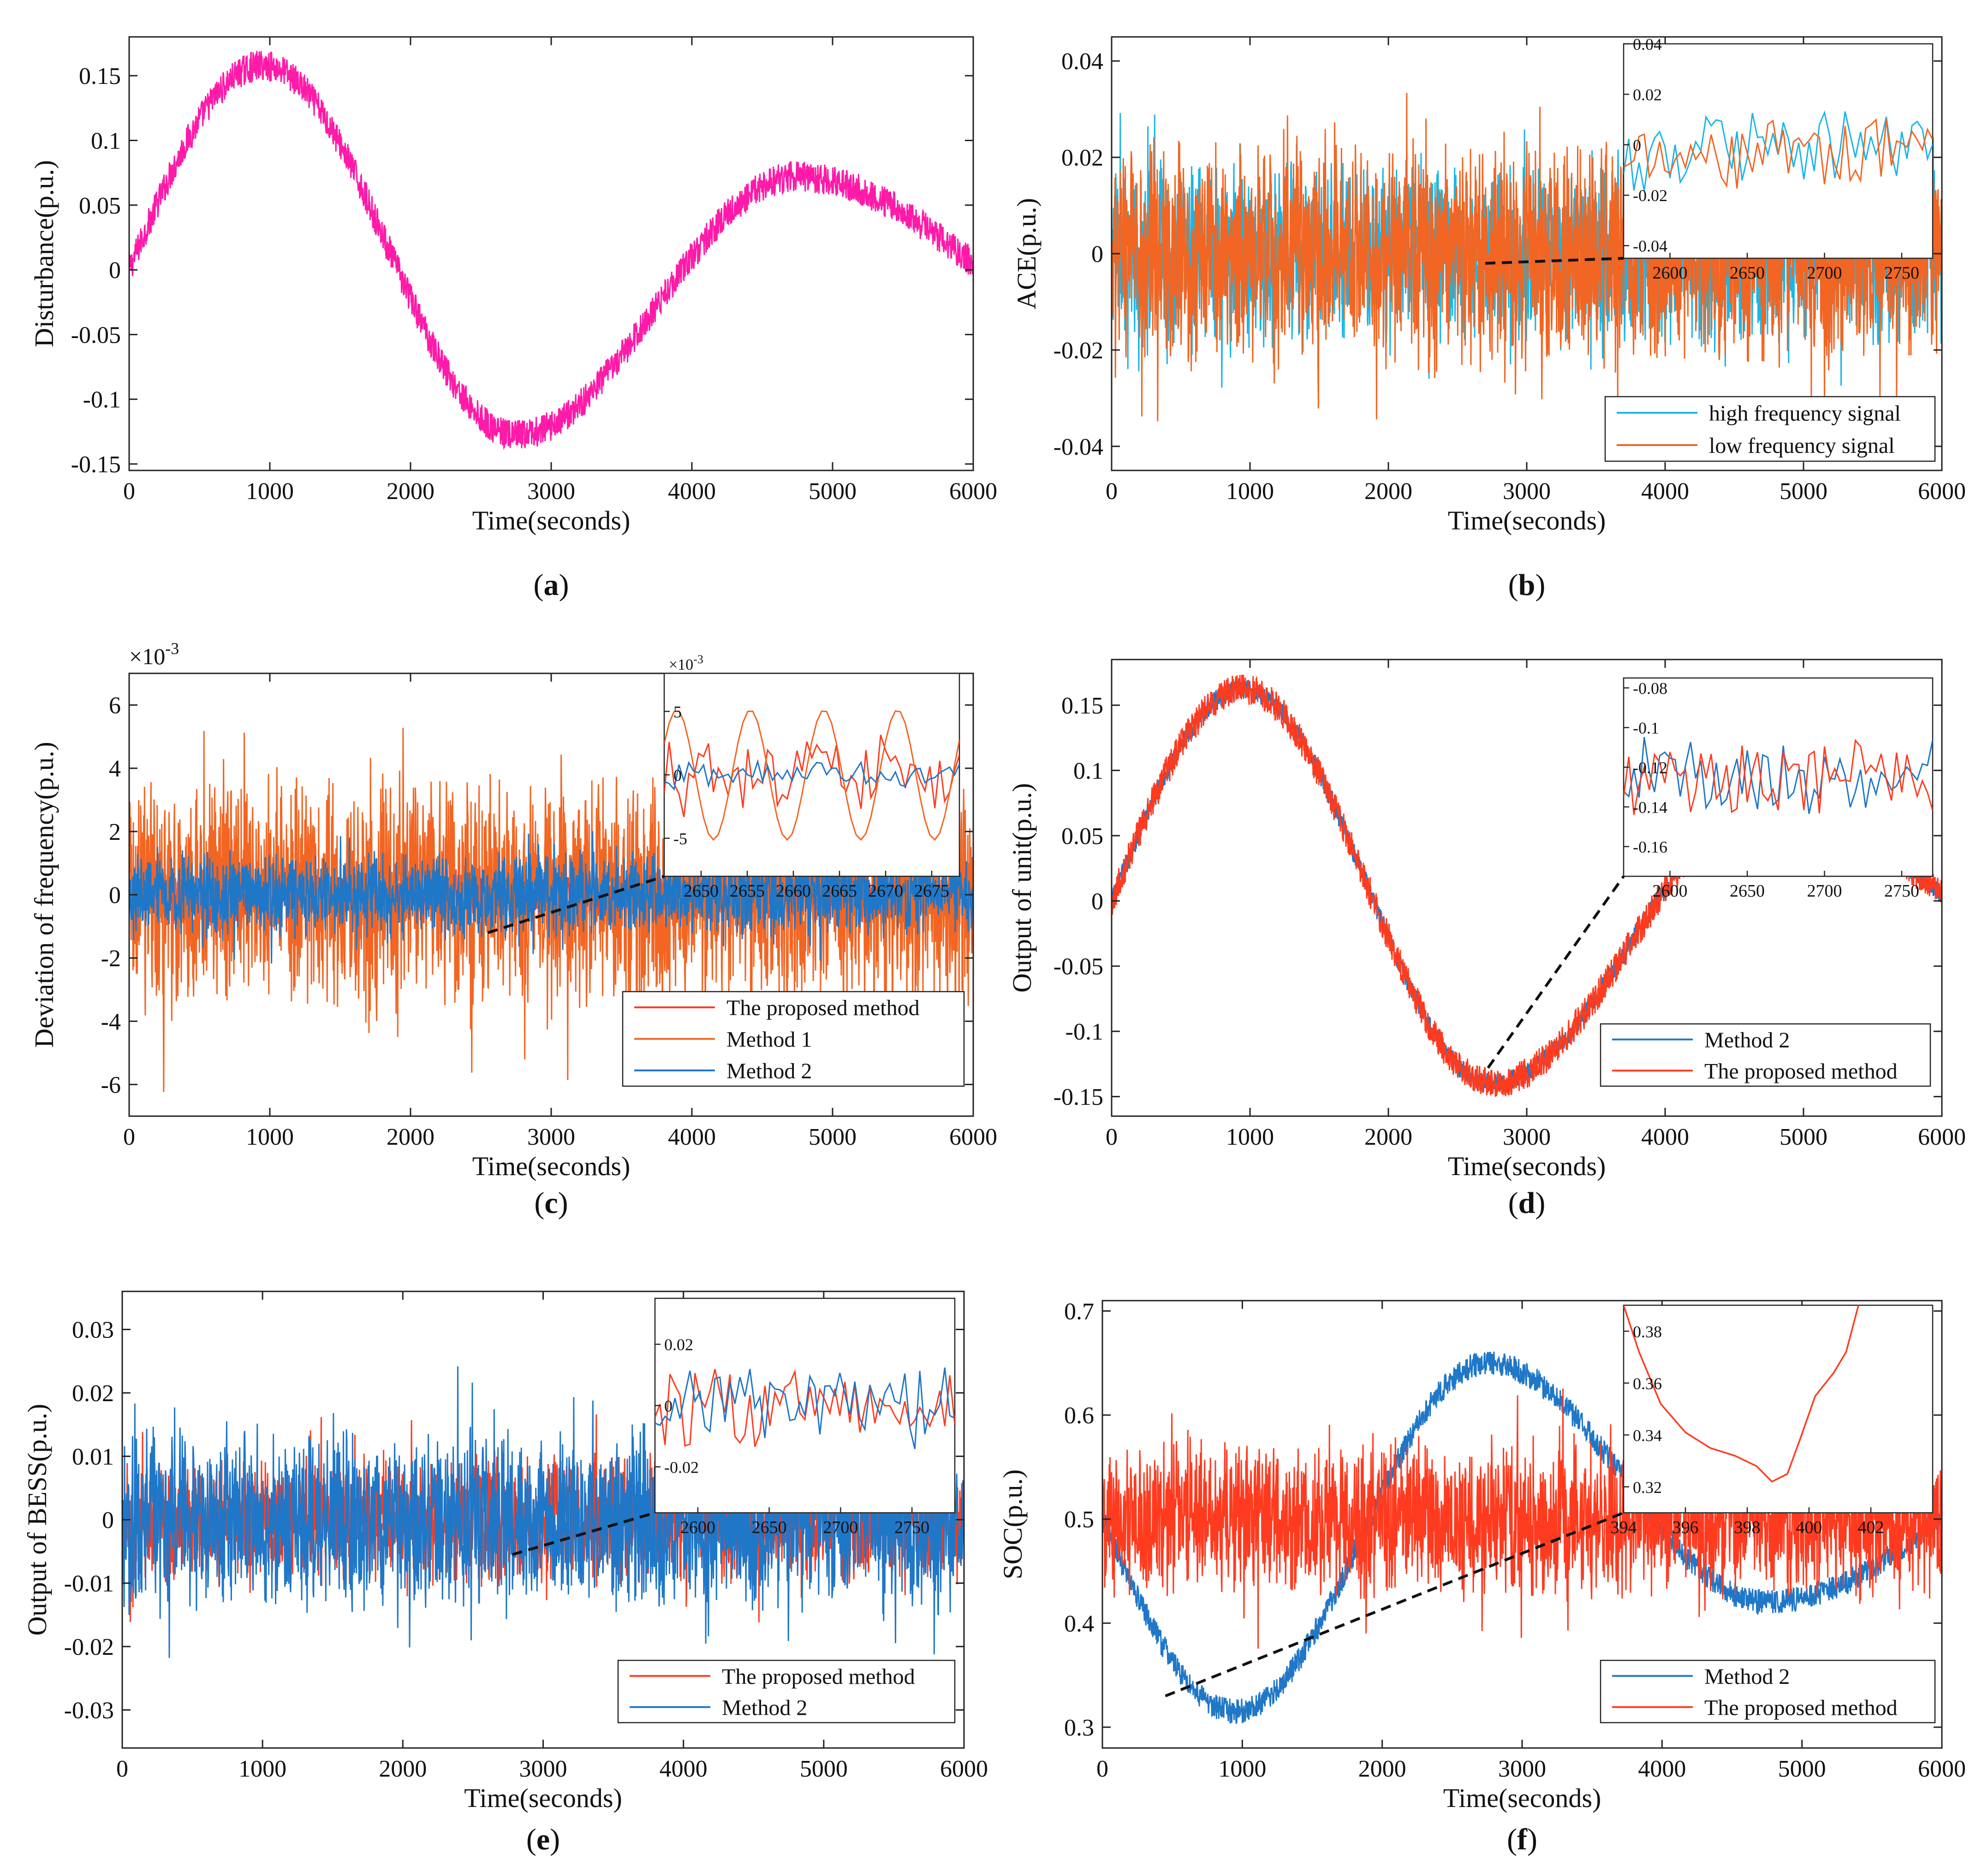 The image size is (1988, 1867). Describe the element at coordinates (1079, 1520) in the screenshot. I see `y-tick-label: 0.5` at that location.